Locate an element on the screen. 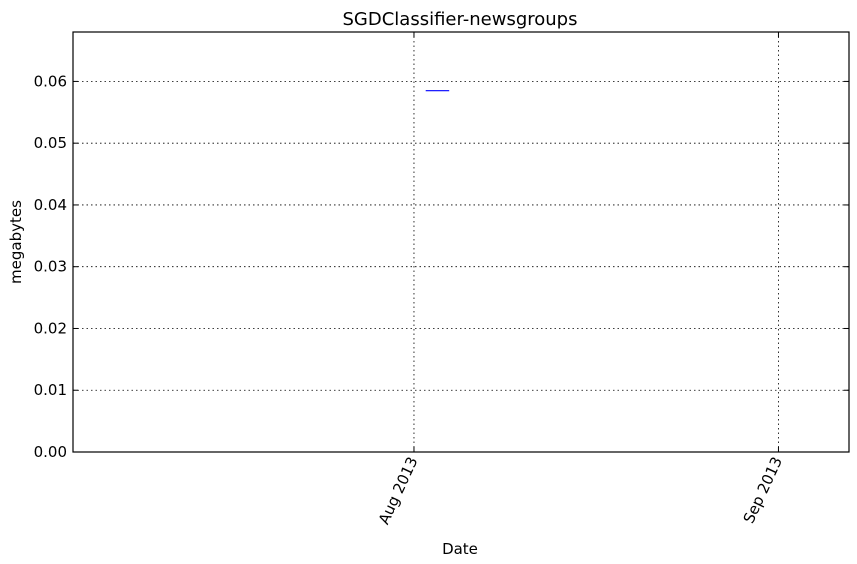 The width and height of the screenshot is (857, 564). y-axis-label: megabytes is located at coordinates (16, 242).